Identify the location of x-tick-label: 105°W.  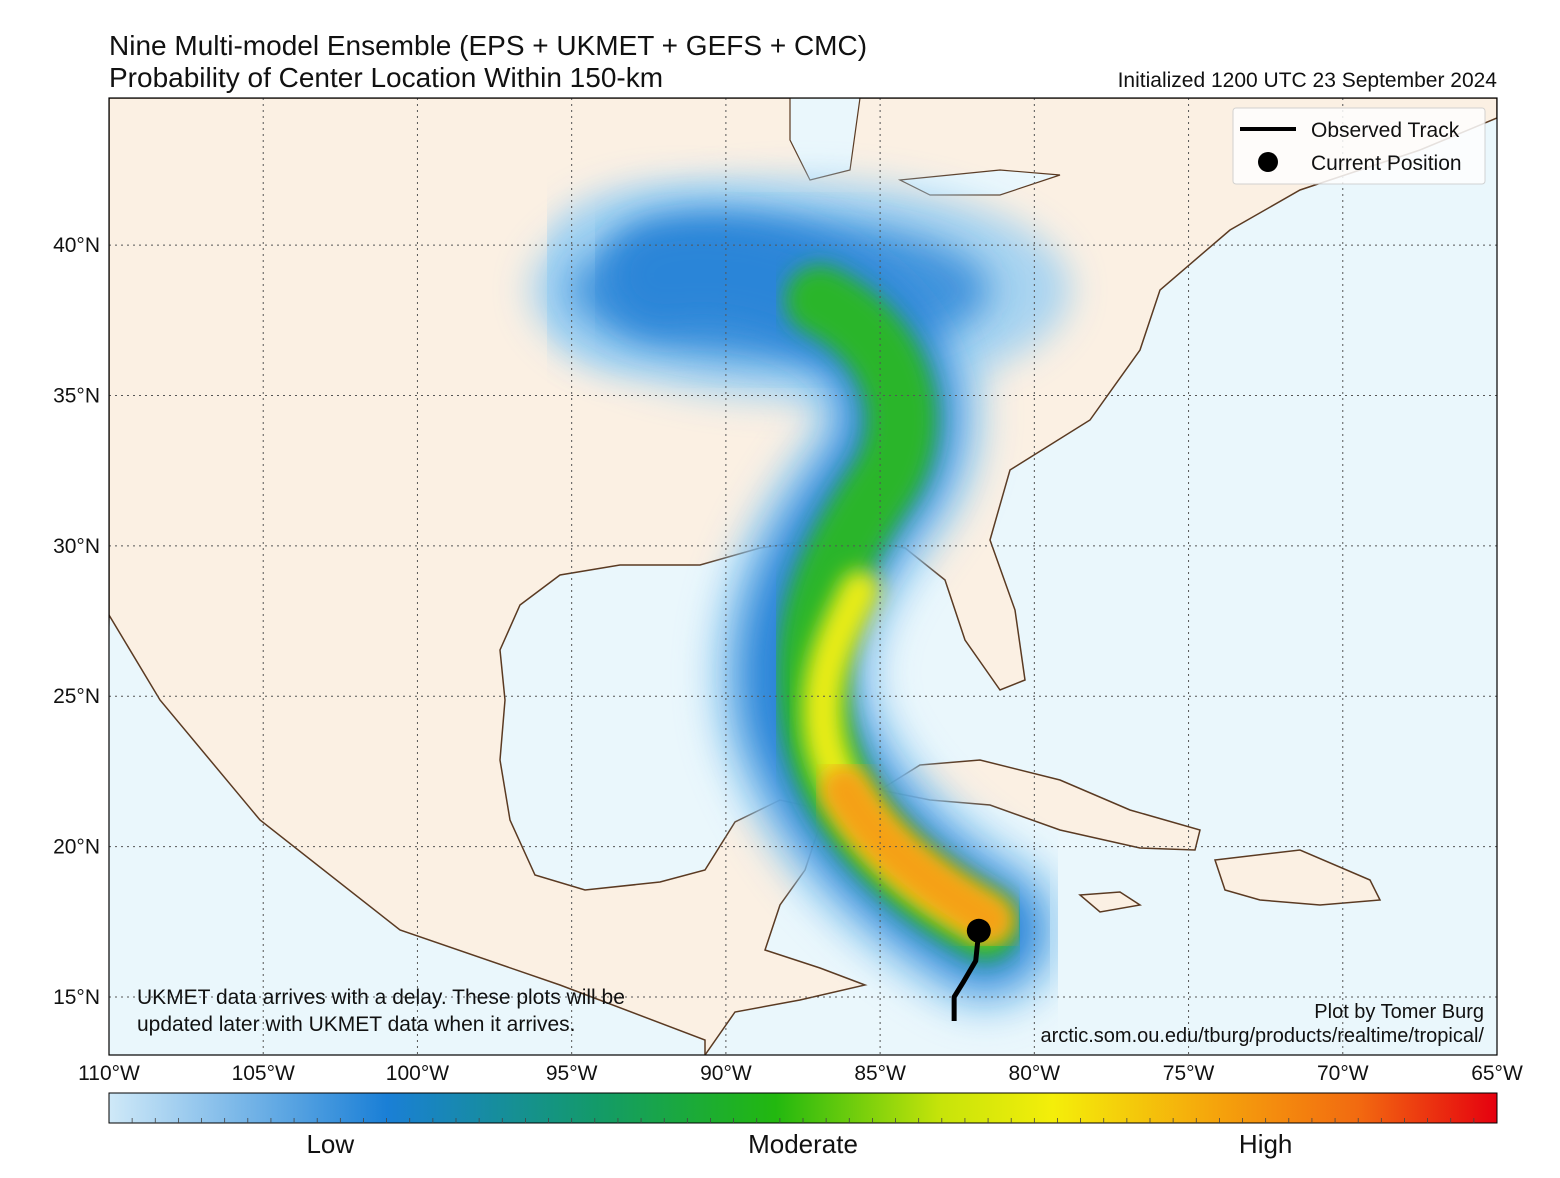
(263, 1073).